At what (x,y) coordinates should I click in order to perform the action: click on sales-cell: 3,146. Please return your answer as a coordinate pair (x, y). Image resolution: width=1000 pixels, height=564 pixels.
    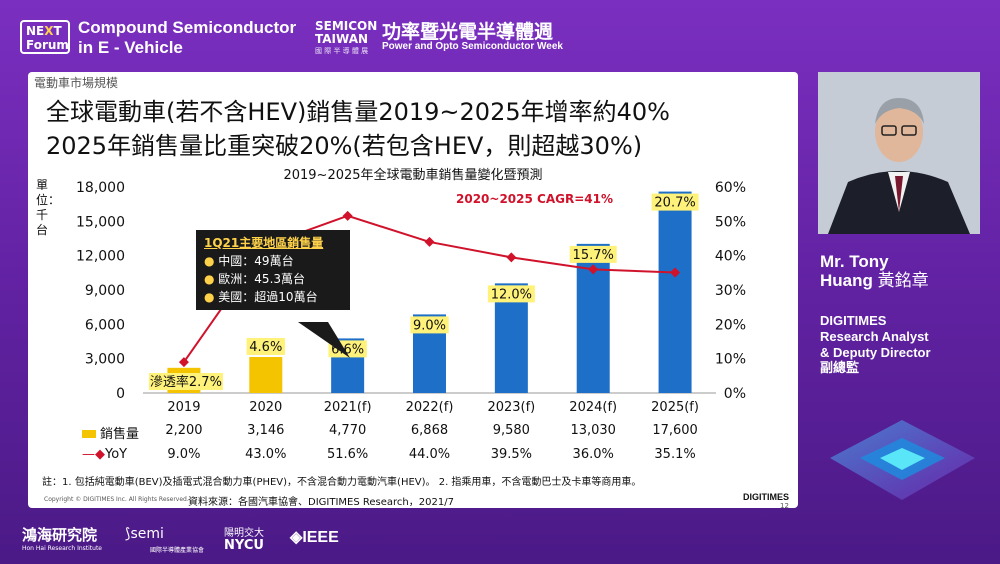
    Looking at the image, I should click on (266, 430).